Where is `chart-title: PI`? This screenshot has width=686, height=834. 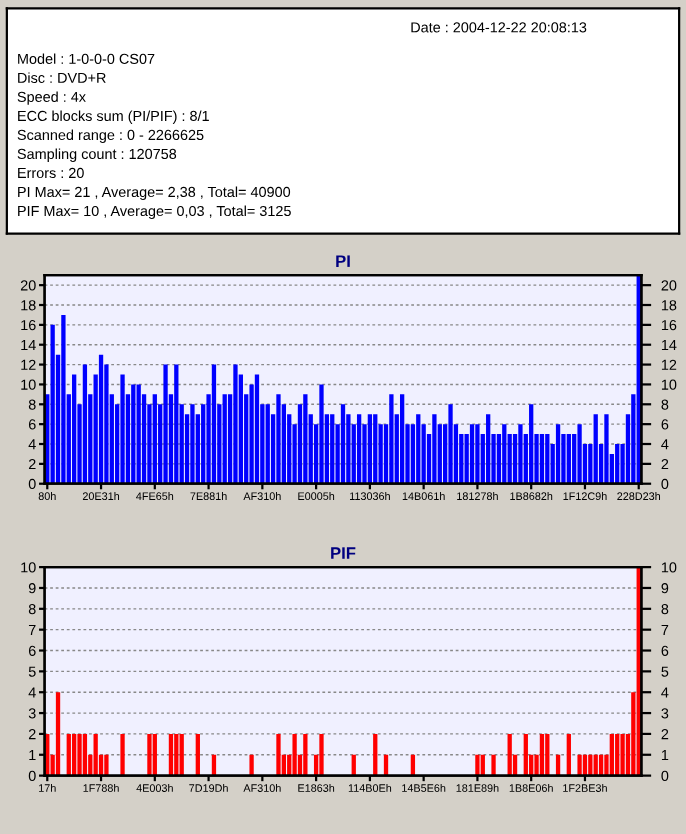
chart-title: PI is located at coordinates (343, 261).